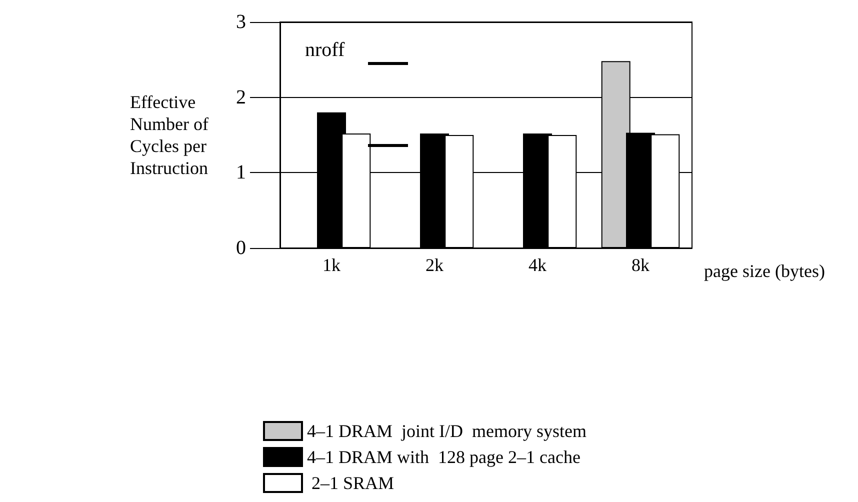 The width and height of the screenshot is (858, 502). What do you see at coordinates (325, 50) in the screenshot?
I see `annotation: nroff` at bounding box center [325, 50].